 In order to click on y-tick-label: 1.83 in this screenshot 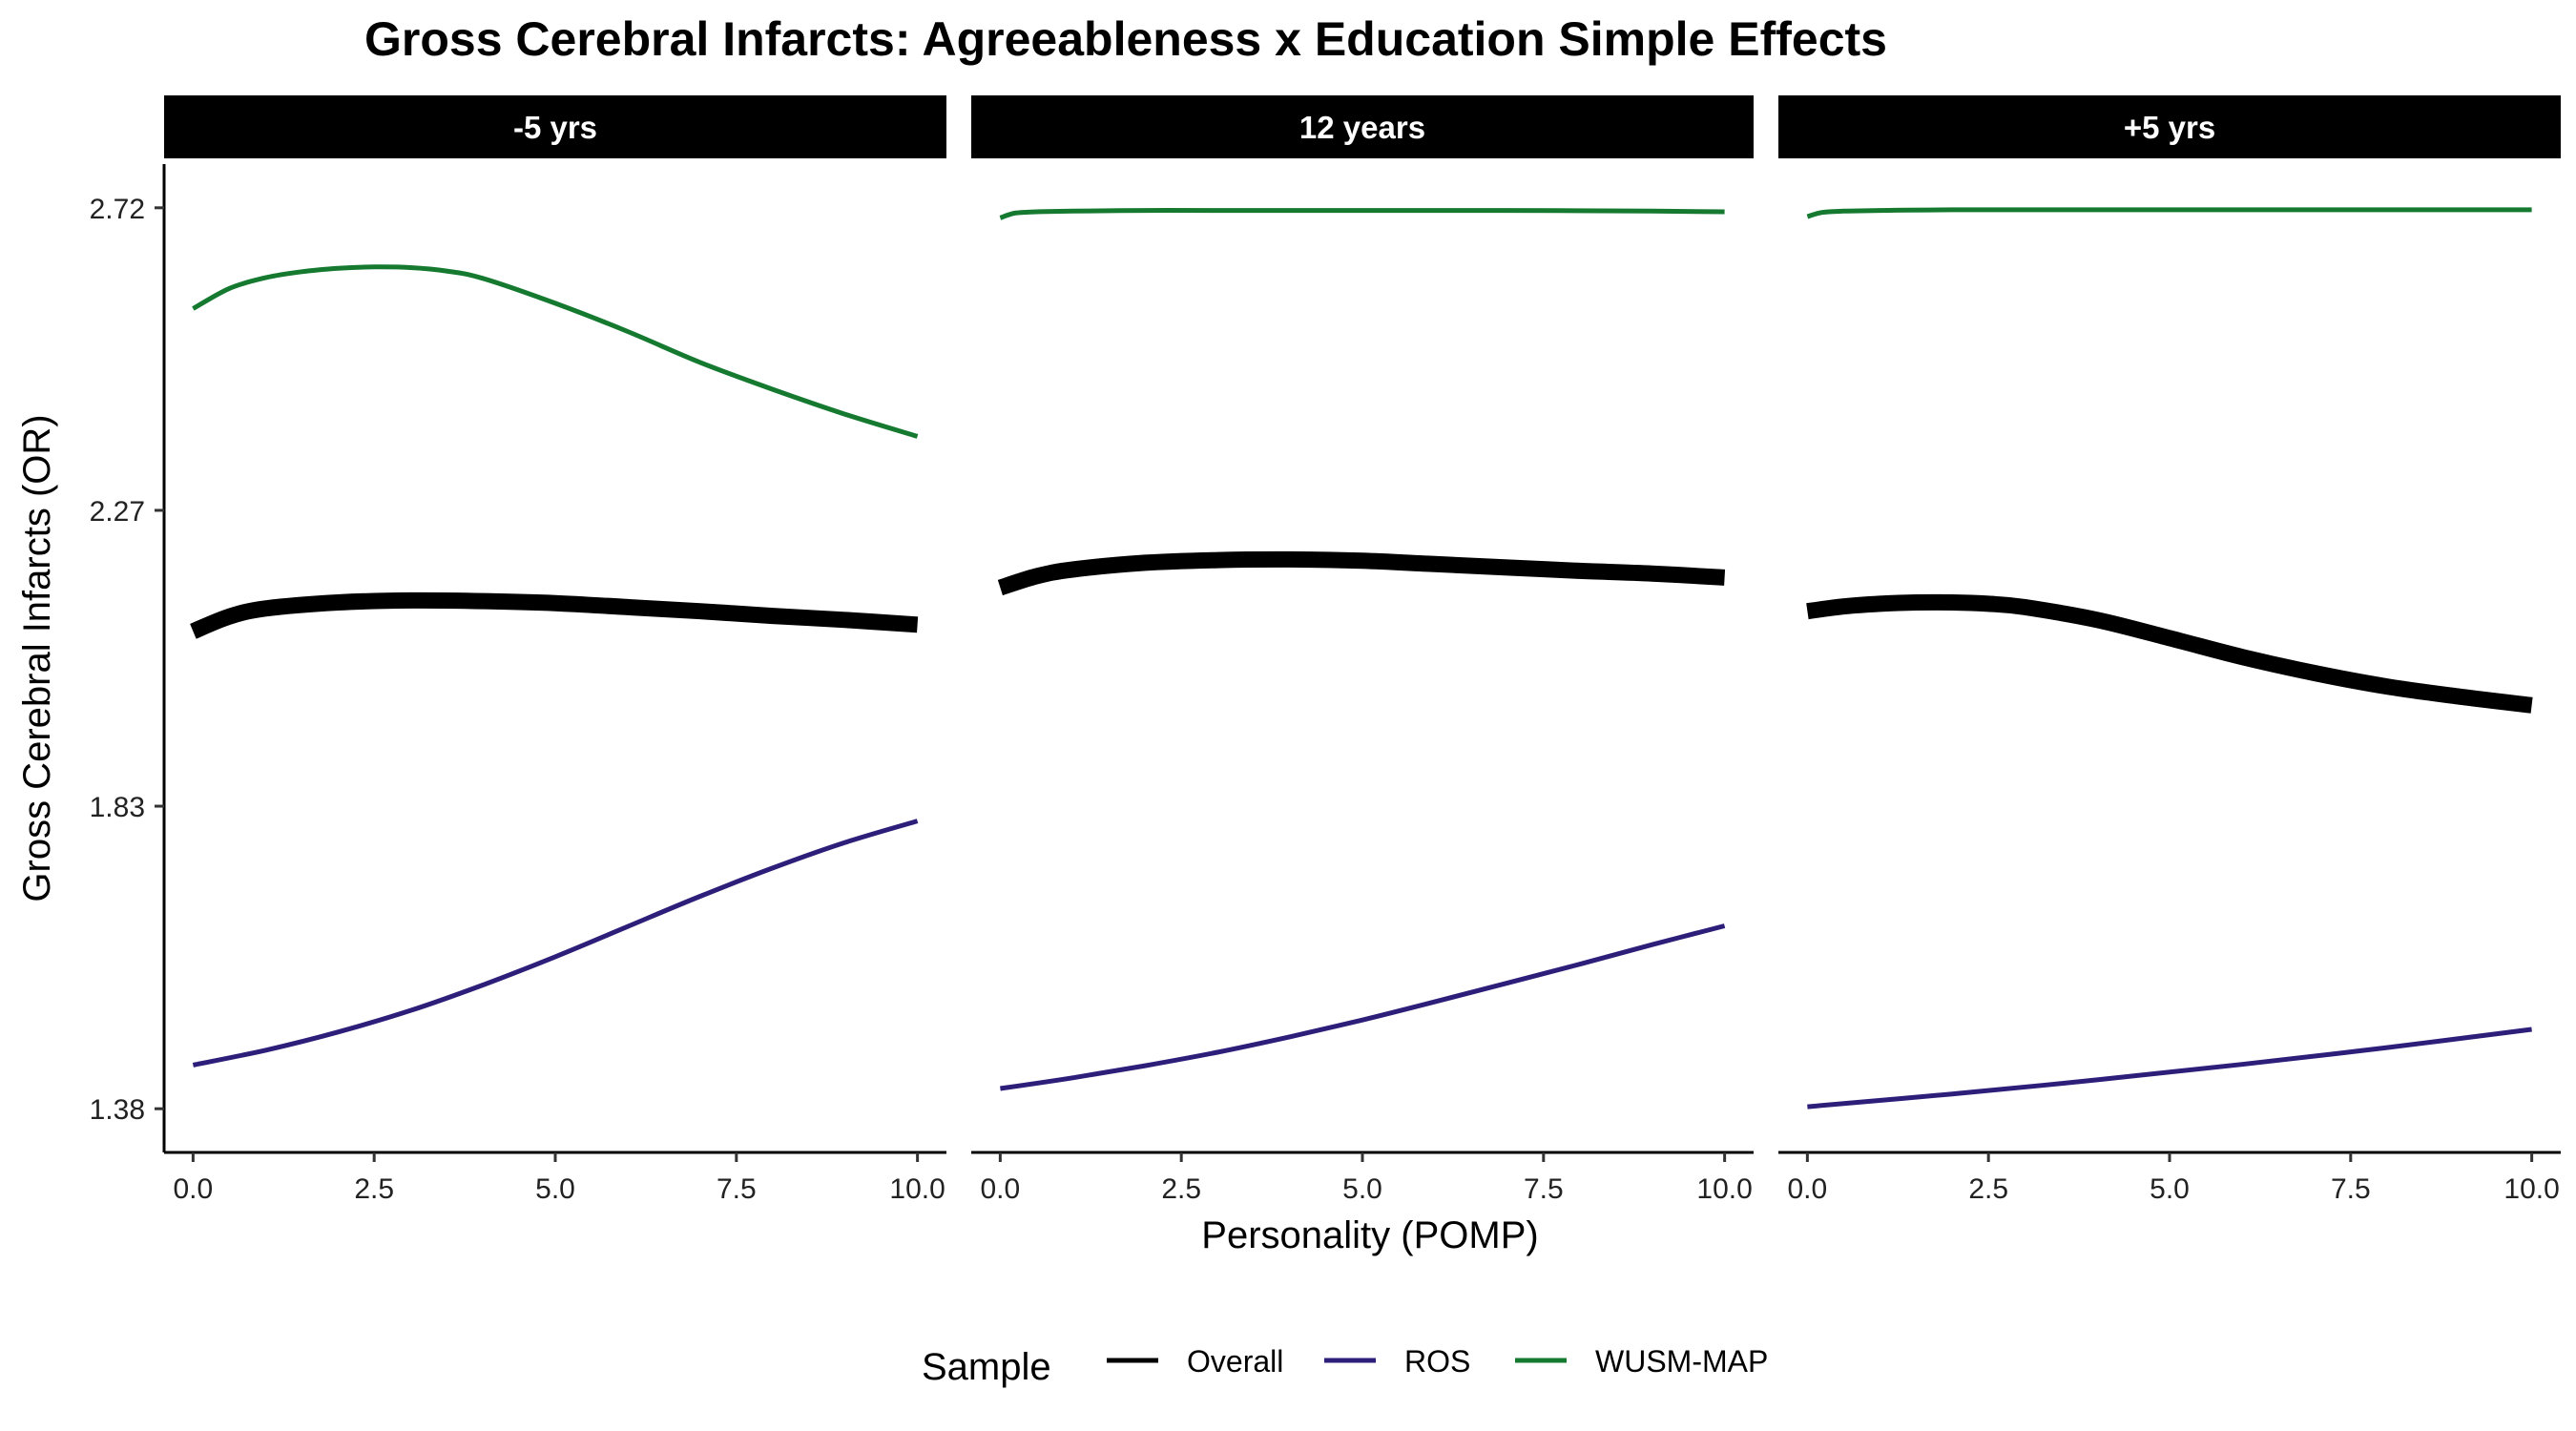, I will do `click(117, 808)`.